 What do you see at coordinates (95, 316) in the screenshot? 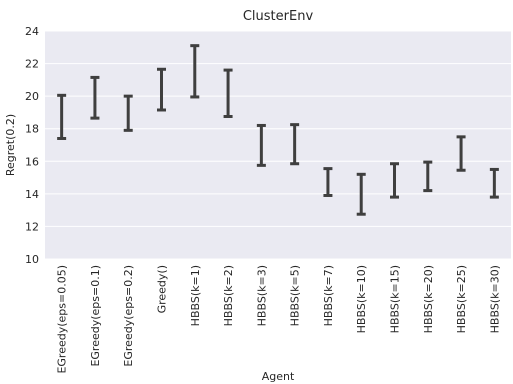
I see `x-tick-label: EGreedy(eps=0.1)` at bounding box center [95, 316].